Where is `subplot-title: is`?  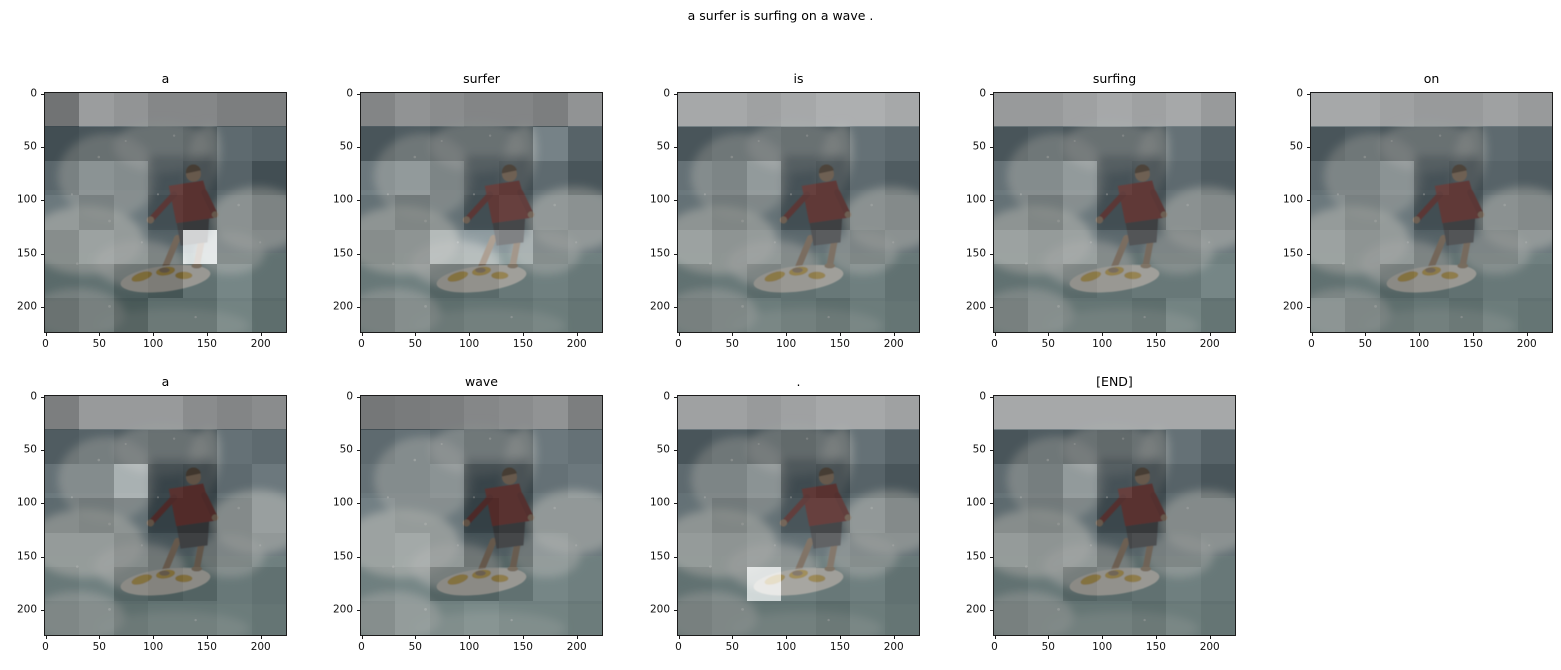
subplot-title: is is located at coordinates (798, 78).